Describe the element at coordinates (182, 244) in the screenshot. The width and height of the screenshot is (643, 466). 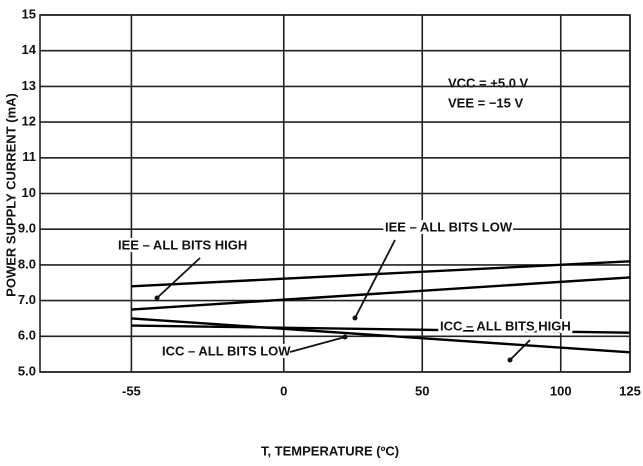
I see `series-label: IEE – ALL BITS HIGH` at that location.